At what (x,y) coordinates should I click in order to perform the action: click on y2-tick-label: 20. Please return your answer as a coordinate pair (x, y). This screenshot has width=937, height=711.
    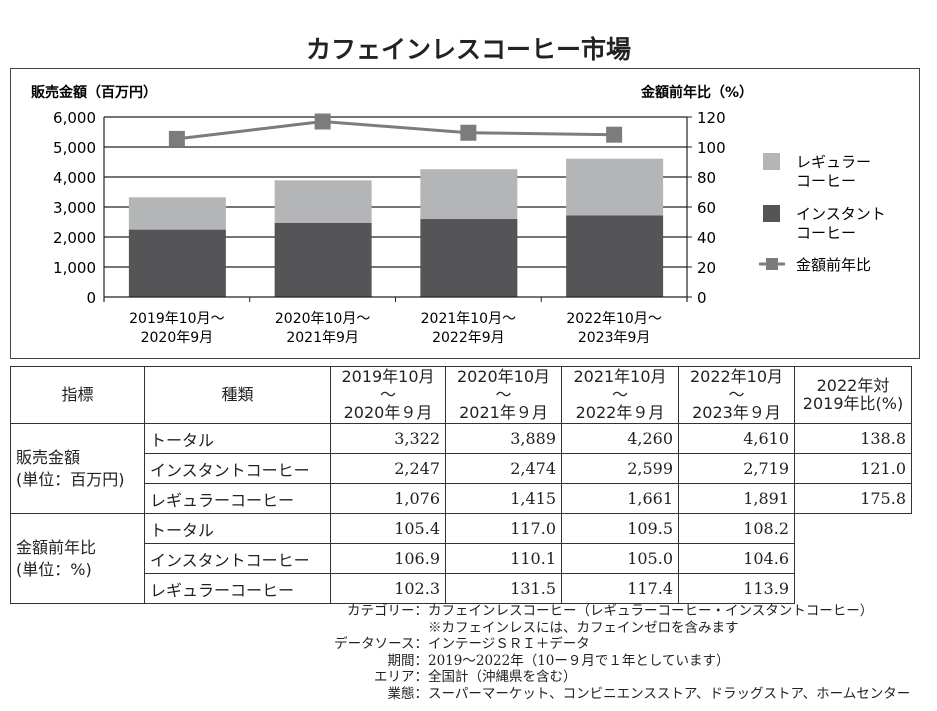
    Looking at the image, I should click on (706, 268).